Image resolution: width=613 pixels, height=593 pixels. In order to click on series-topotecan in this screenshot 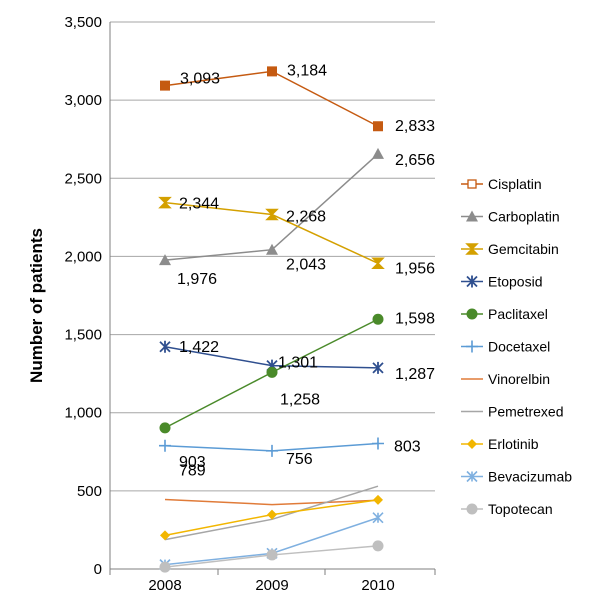, I will do `click(272, 556)`.